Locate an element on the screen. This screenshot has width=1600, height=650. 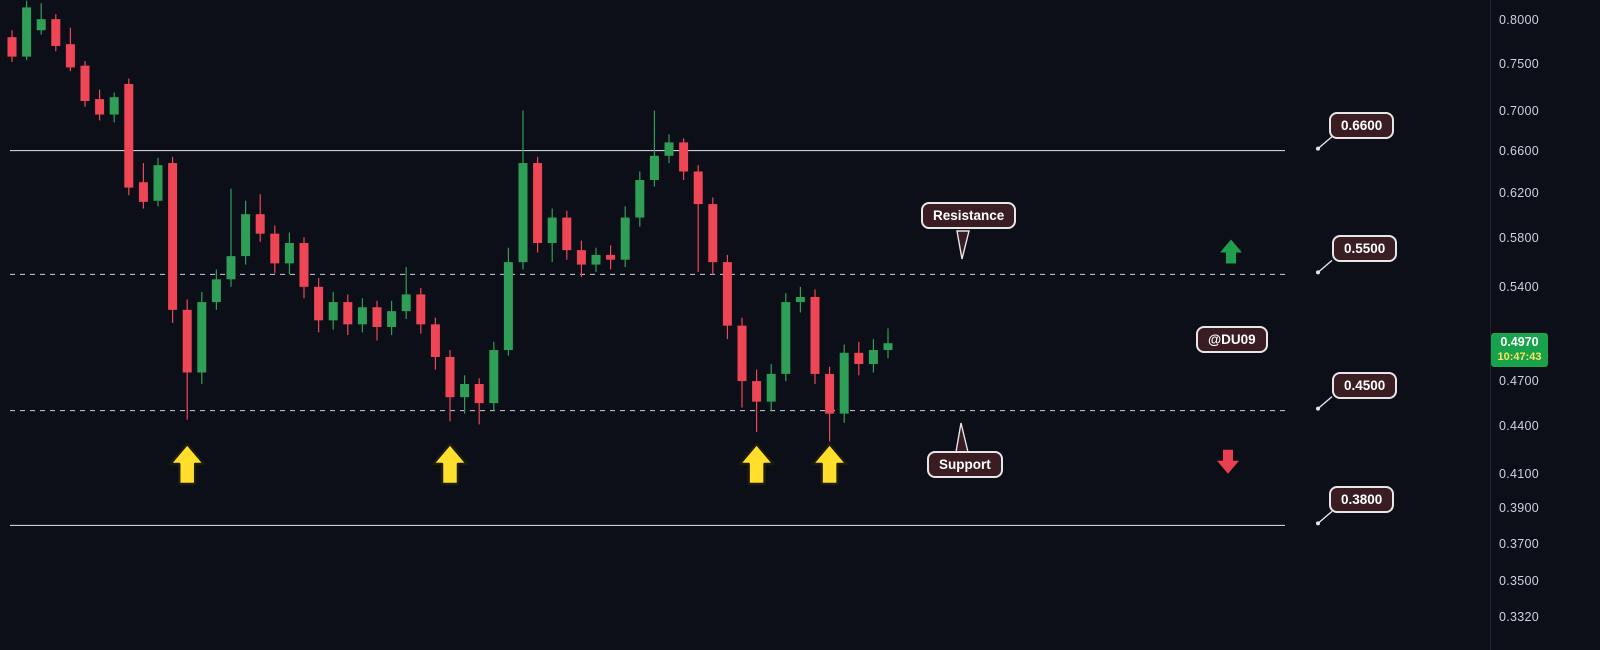
green-up-arrow-icon is located at coordinates (1231, 251).